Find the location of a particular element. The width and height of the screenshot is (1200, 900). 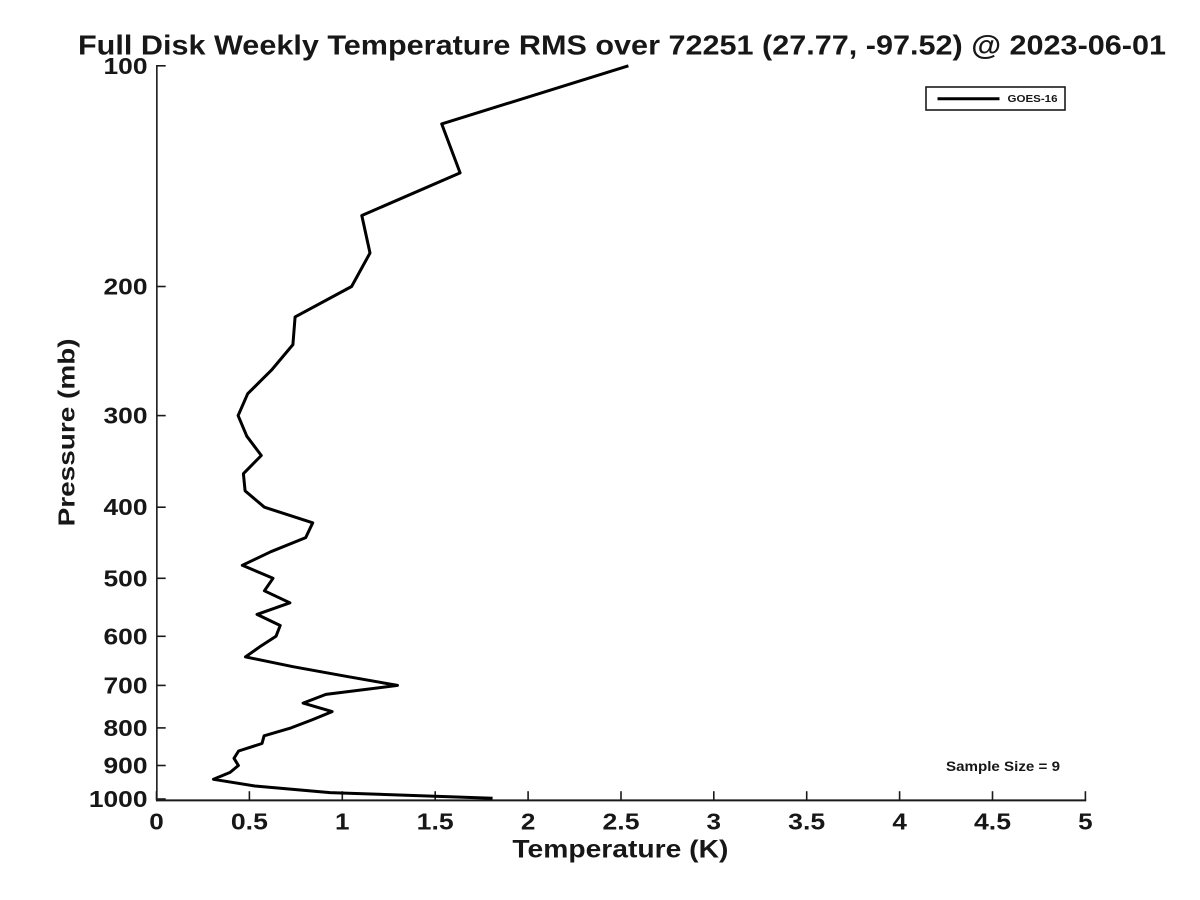

svg-text: 5 is located at coordinates (1085, 822).